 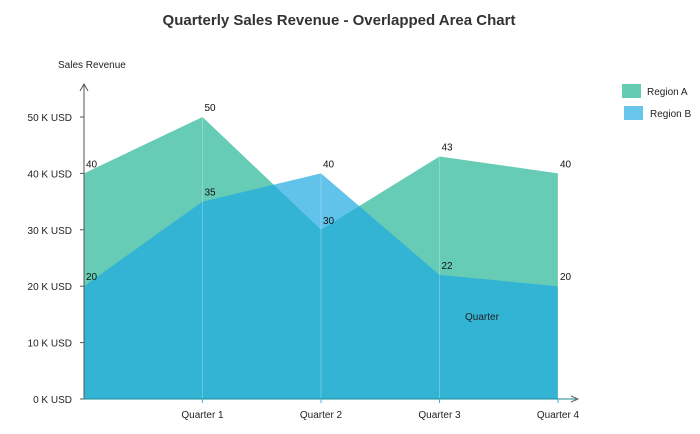 I want to click on x-tick-label: Quarter 1, so click(x=202, y=415).